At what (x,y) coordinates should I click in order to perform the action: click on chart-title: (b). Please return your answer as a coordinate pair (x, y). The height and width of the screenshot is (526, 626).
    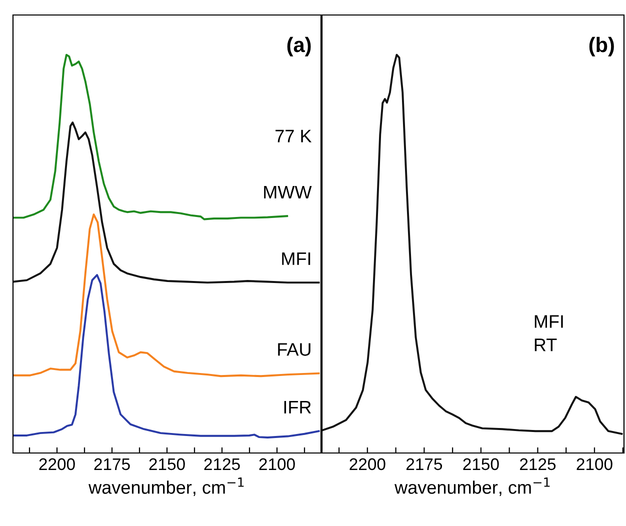
    Looking at the image, I should click on (601, 46).